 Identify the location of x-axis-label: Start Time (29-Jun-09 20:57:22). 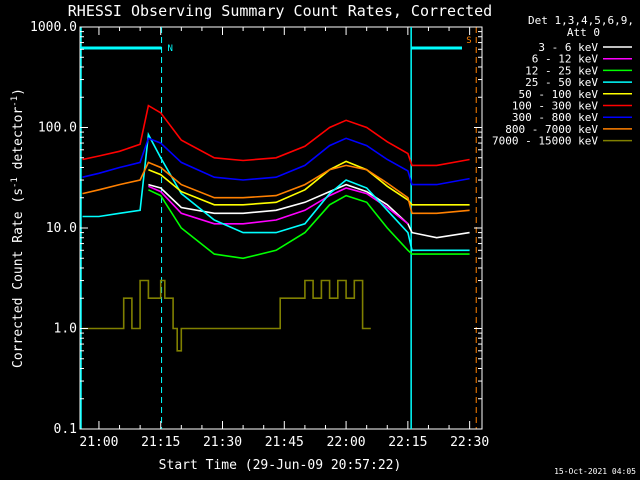
(280, 465).